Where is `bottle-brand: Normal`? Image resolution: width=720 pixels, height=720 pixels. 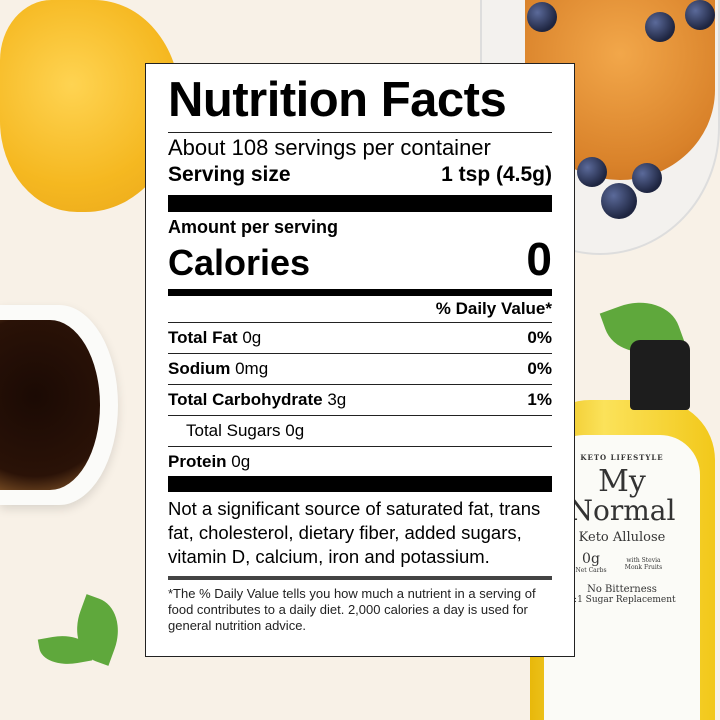 bottle-brand: Normal is located at coordinates (622, 510).